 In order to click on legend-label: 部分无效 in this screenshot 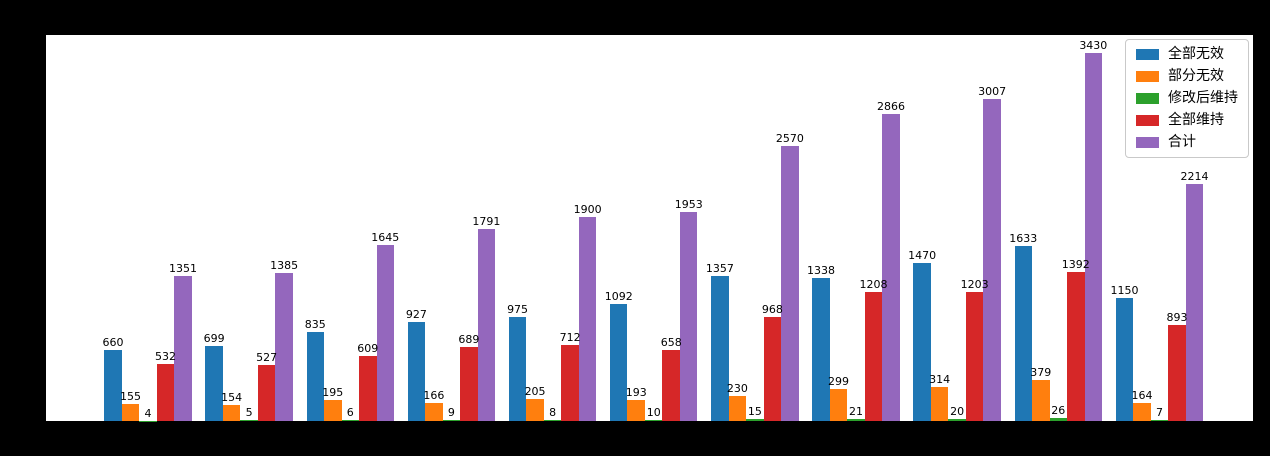, I will do `click(1196, 76)`.